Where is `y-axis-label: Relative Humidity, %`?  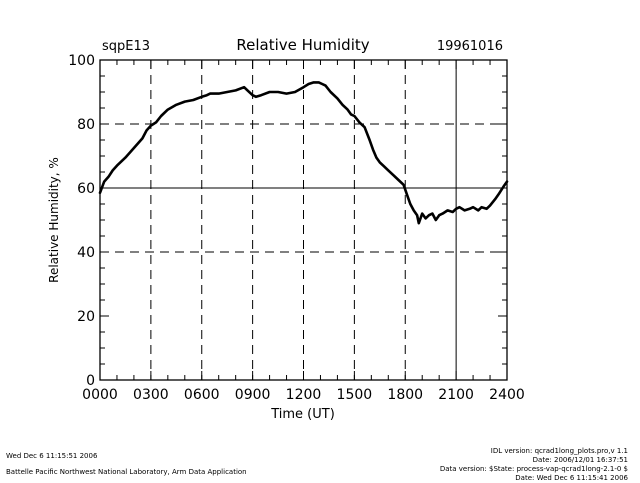 y-axis-label: Relative Humidity, % is located at coordinates (54, 220).